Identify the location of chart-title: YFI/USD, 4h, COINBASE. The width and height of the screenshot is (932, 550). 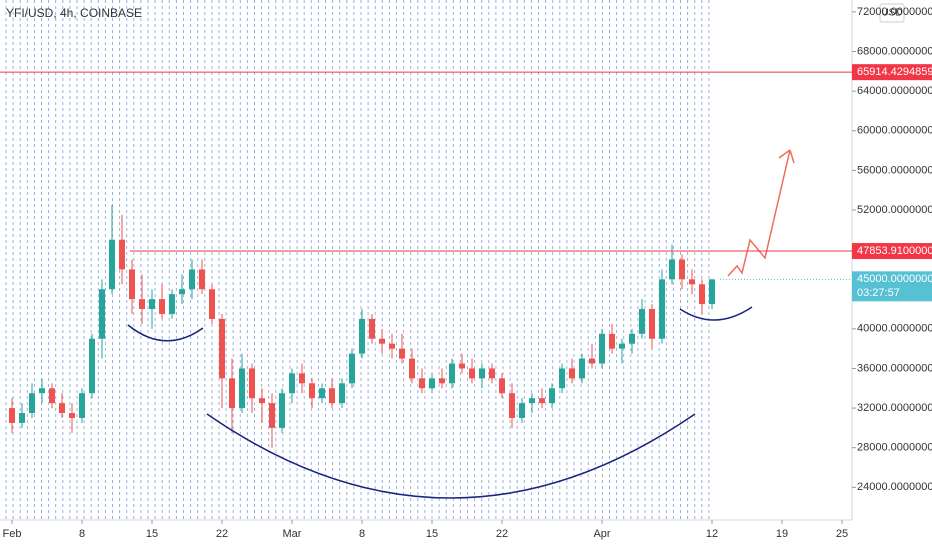
(74, 13).